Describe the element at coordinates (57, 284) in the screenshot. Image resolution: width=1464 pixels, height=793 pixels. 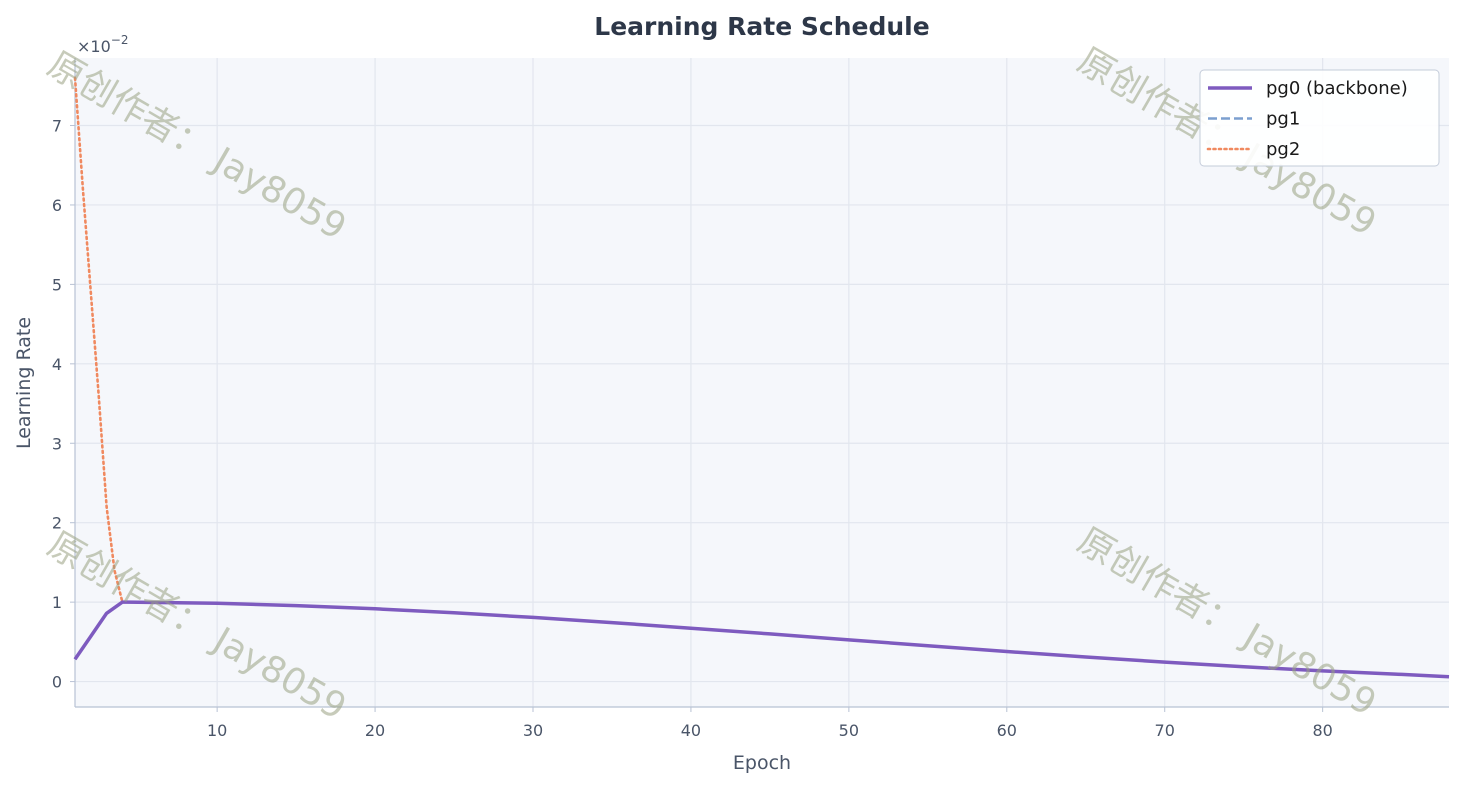
I see `y-tick-label: 5` at that location.